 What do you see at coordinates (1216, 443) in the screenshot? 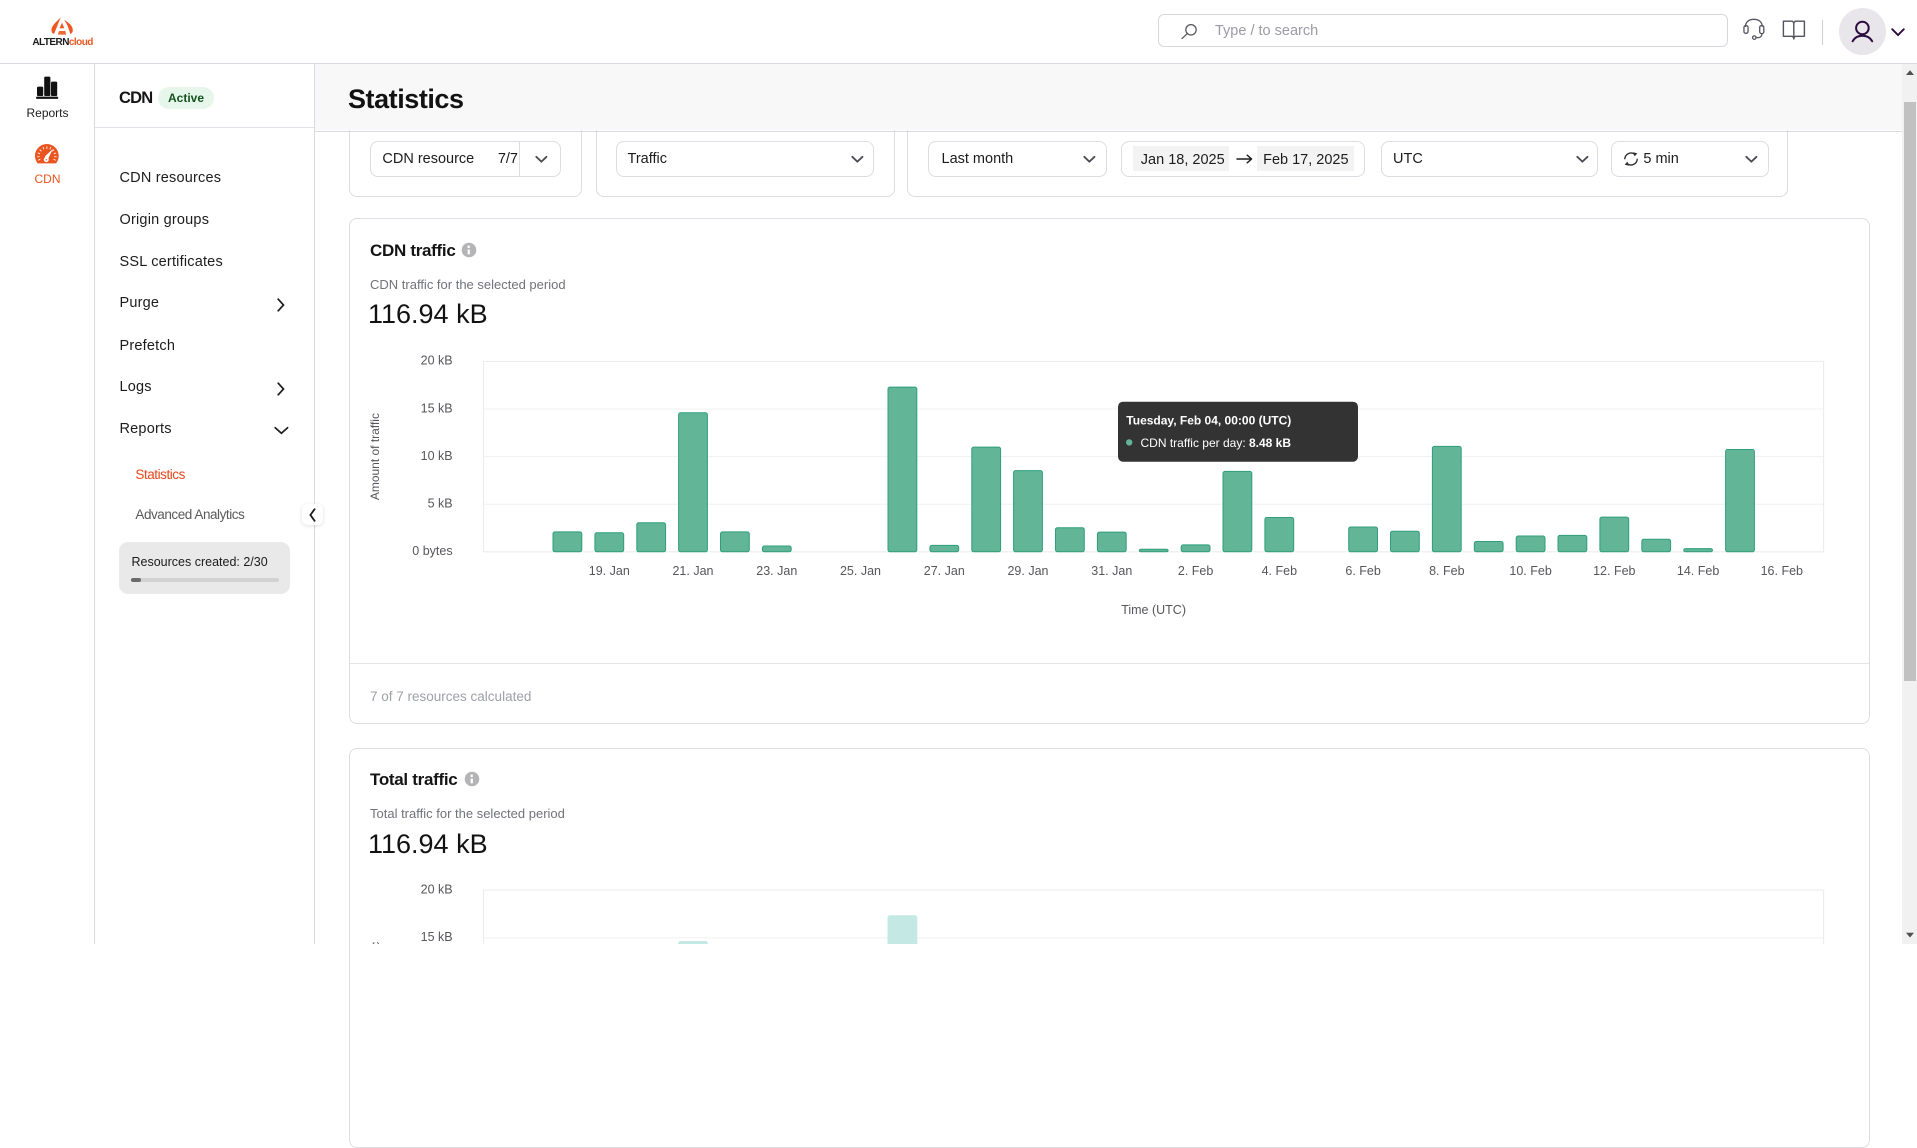
I see `svg-text: CDN traffic per day: 8.48 kB` at bounding box center [1216, 443].